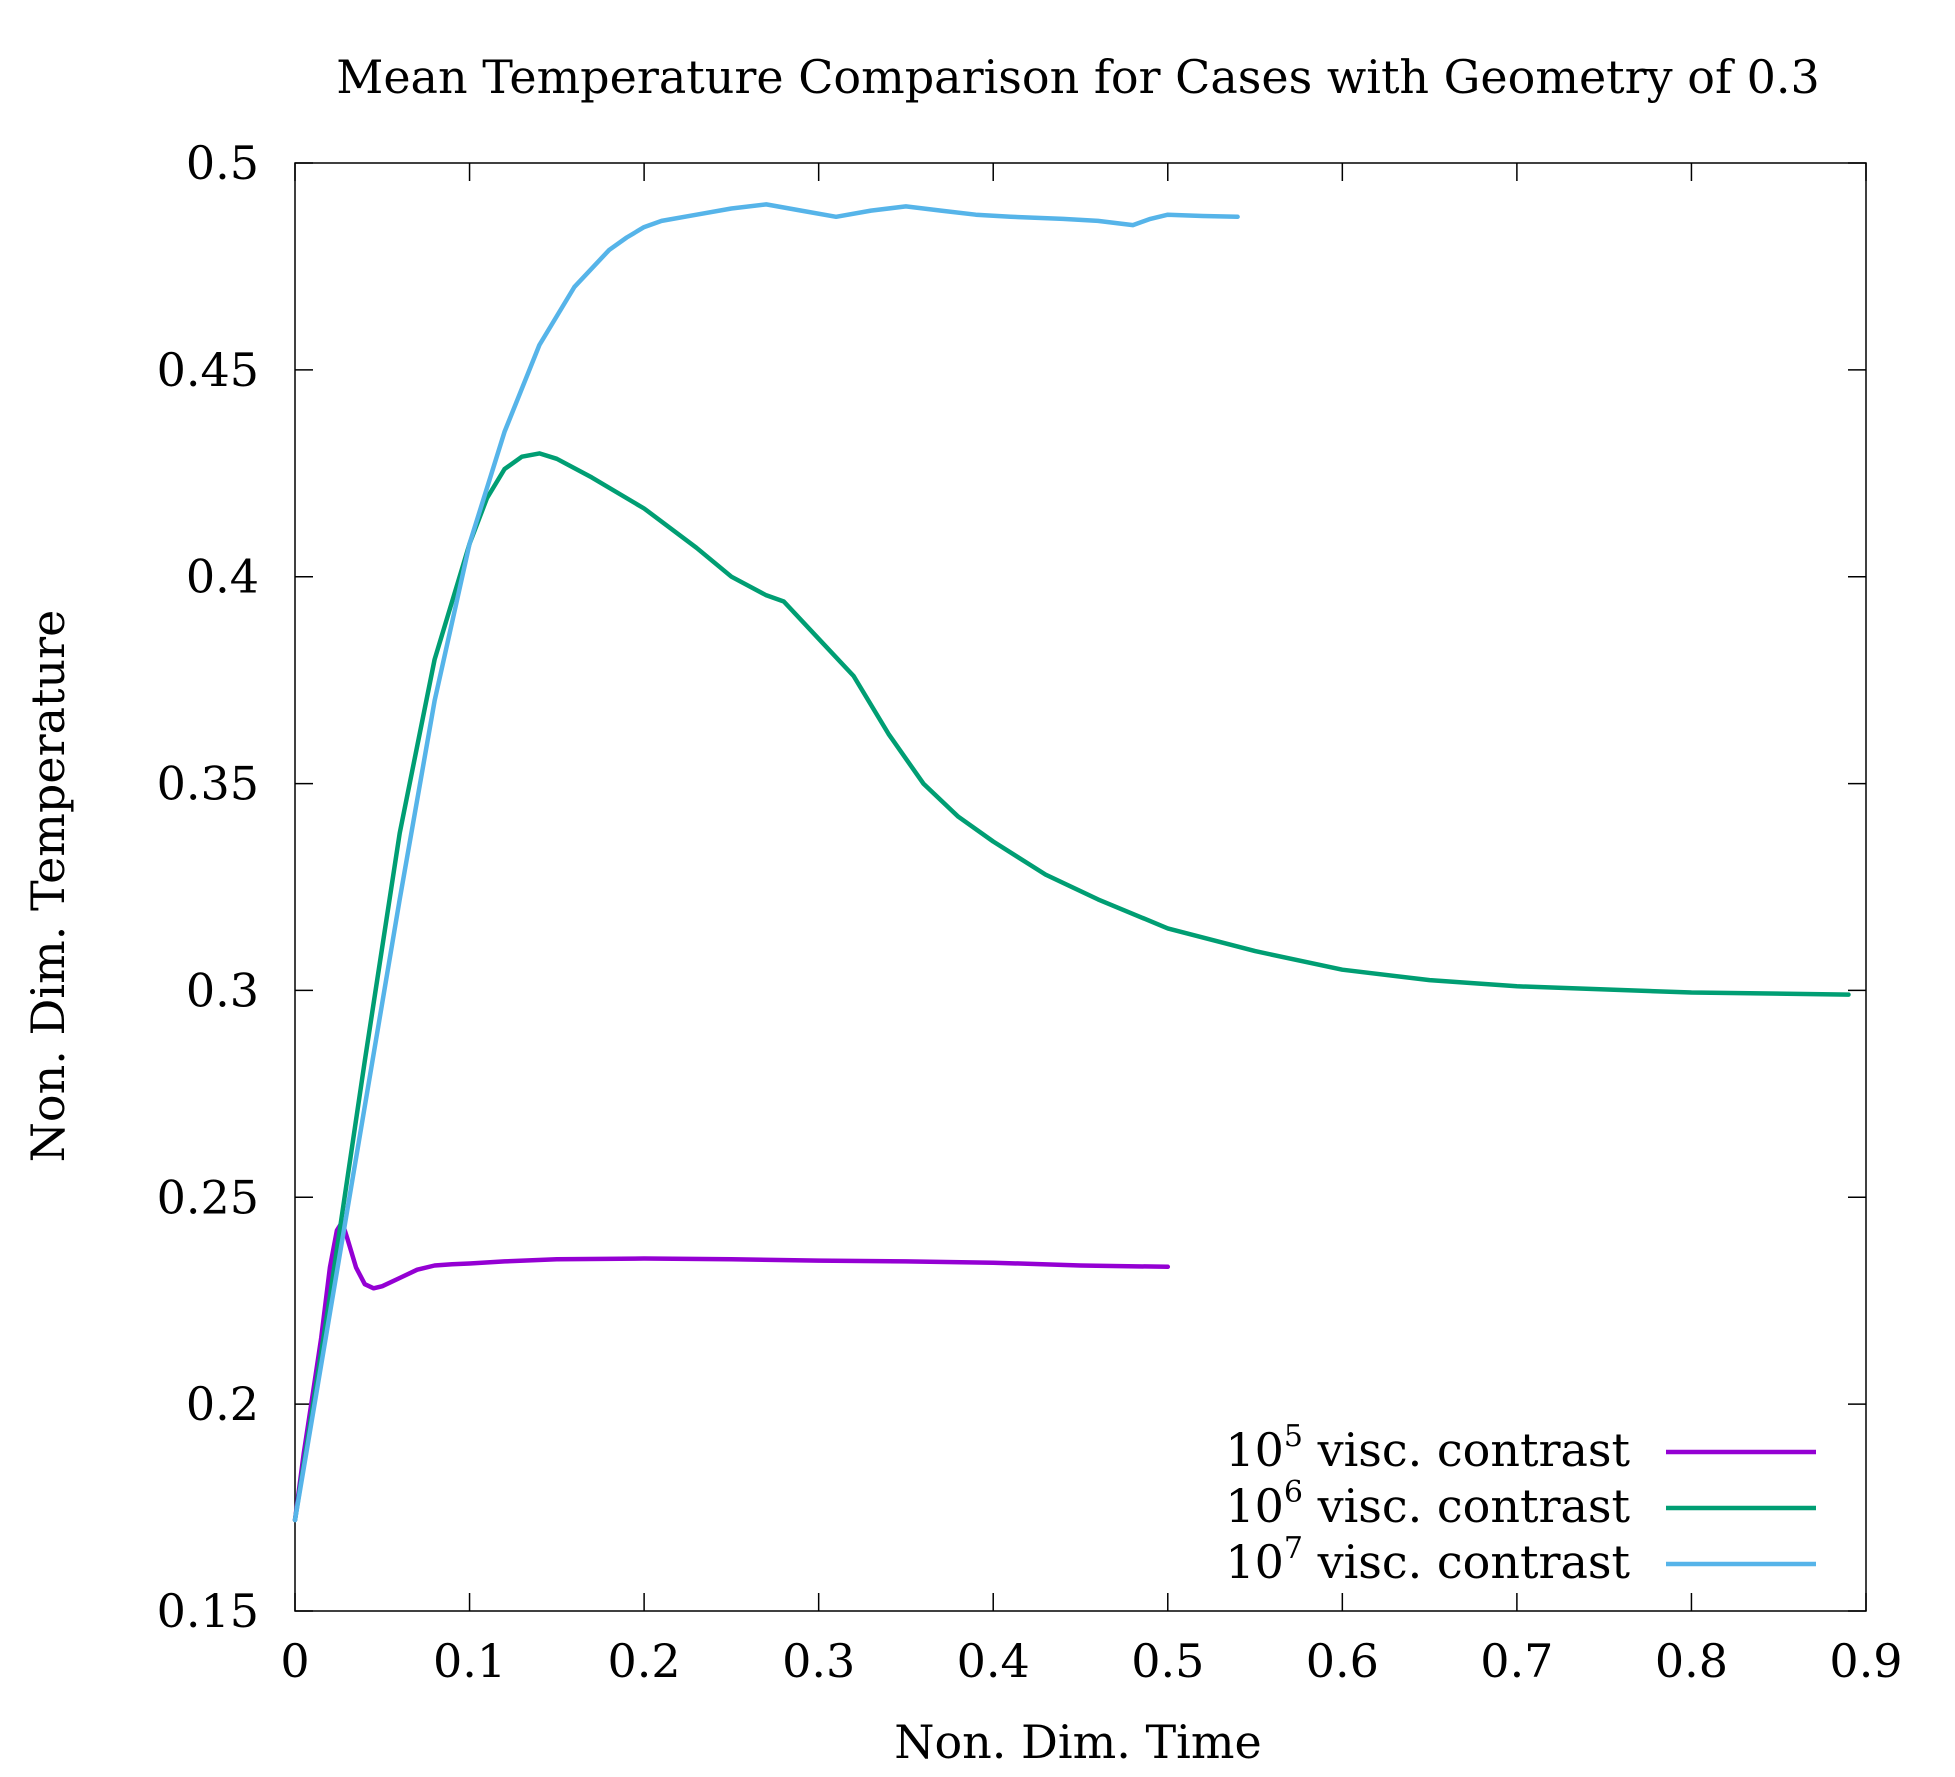  I want to click on y-tick-label: 0.5, so click(222, 163).